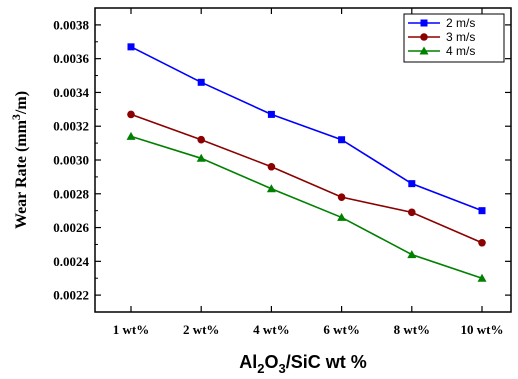  What do you see at coordinates (71, 227) in the screenshot?
I see `y-tick-label: 0.0026` at bounding box center [71, 227].